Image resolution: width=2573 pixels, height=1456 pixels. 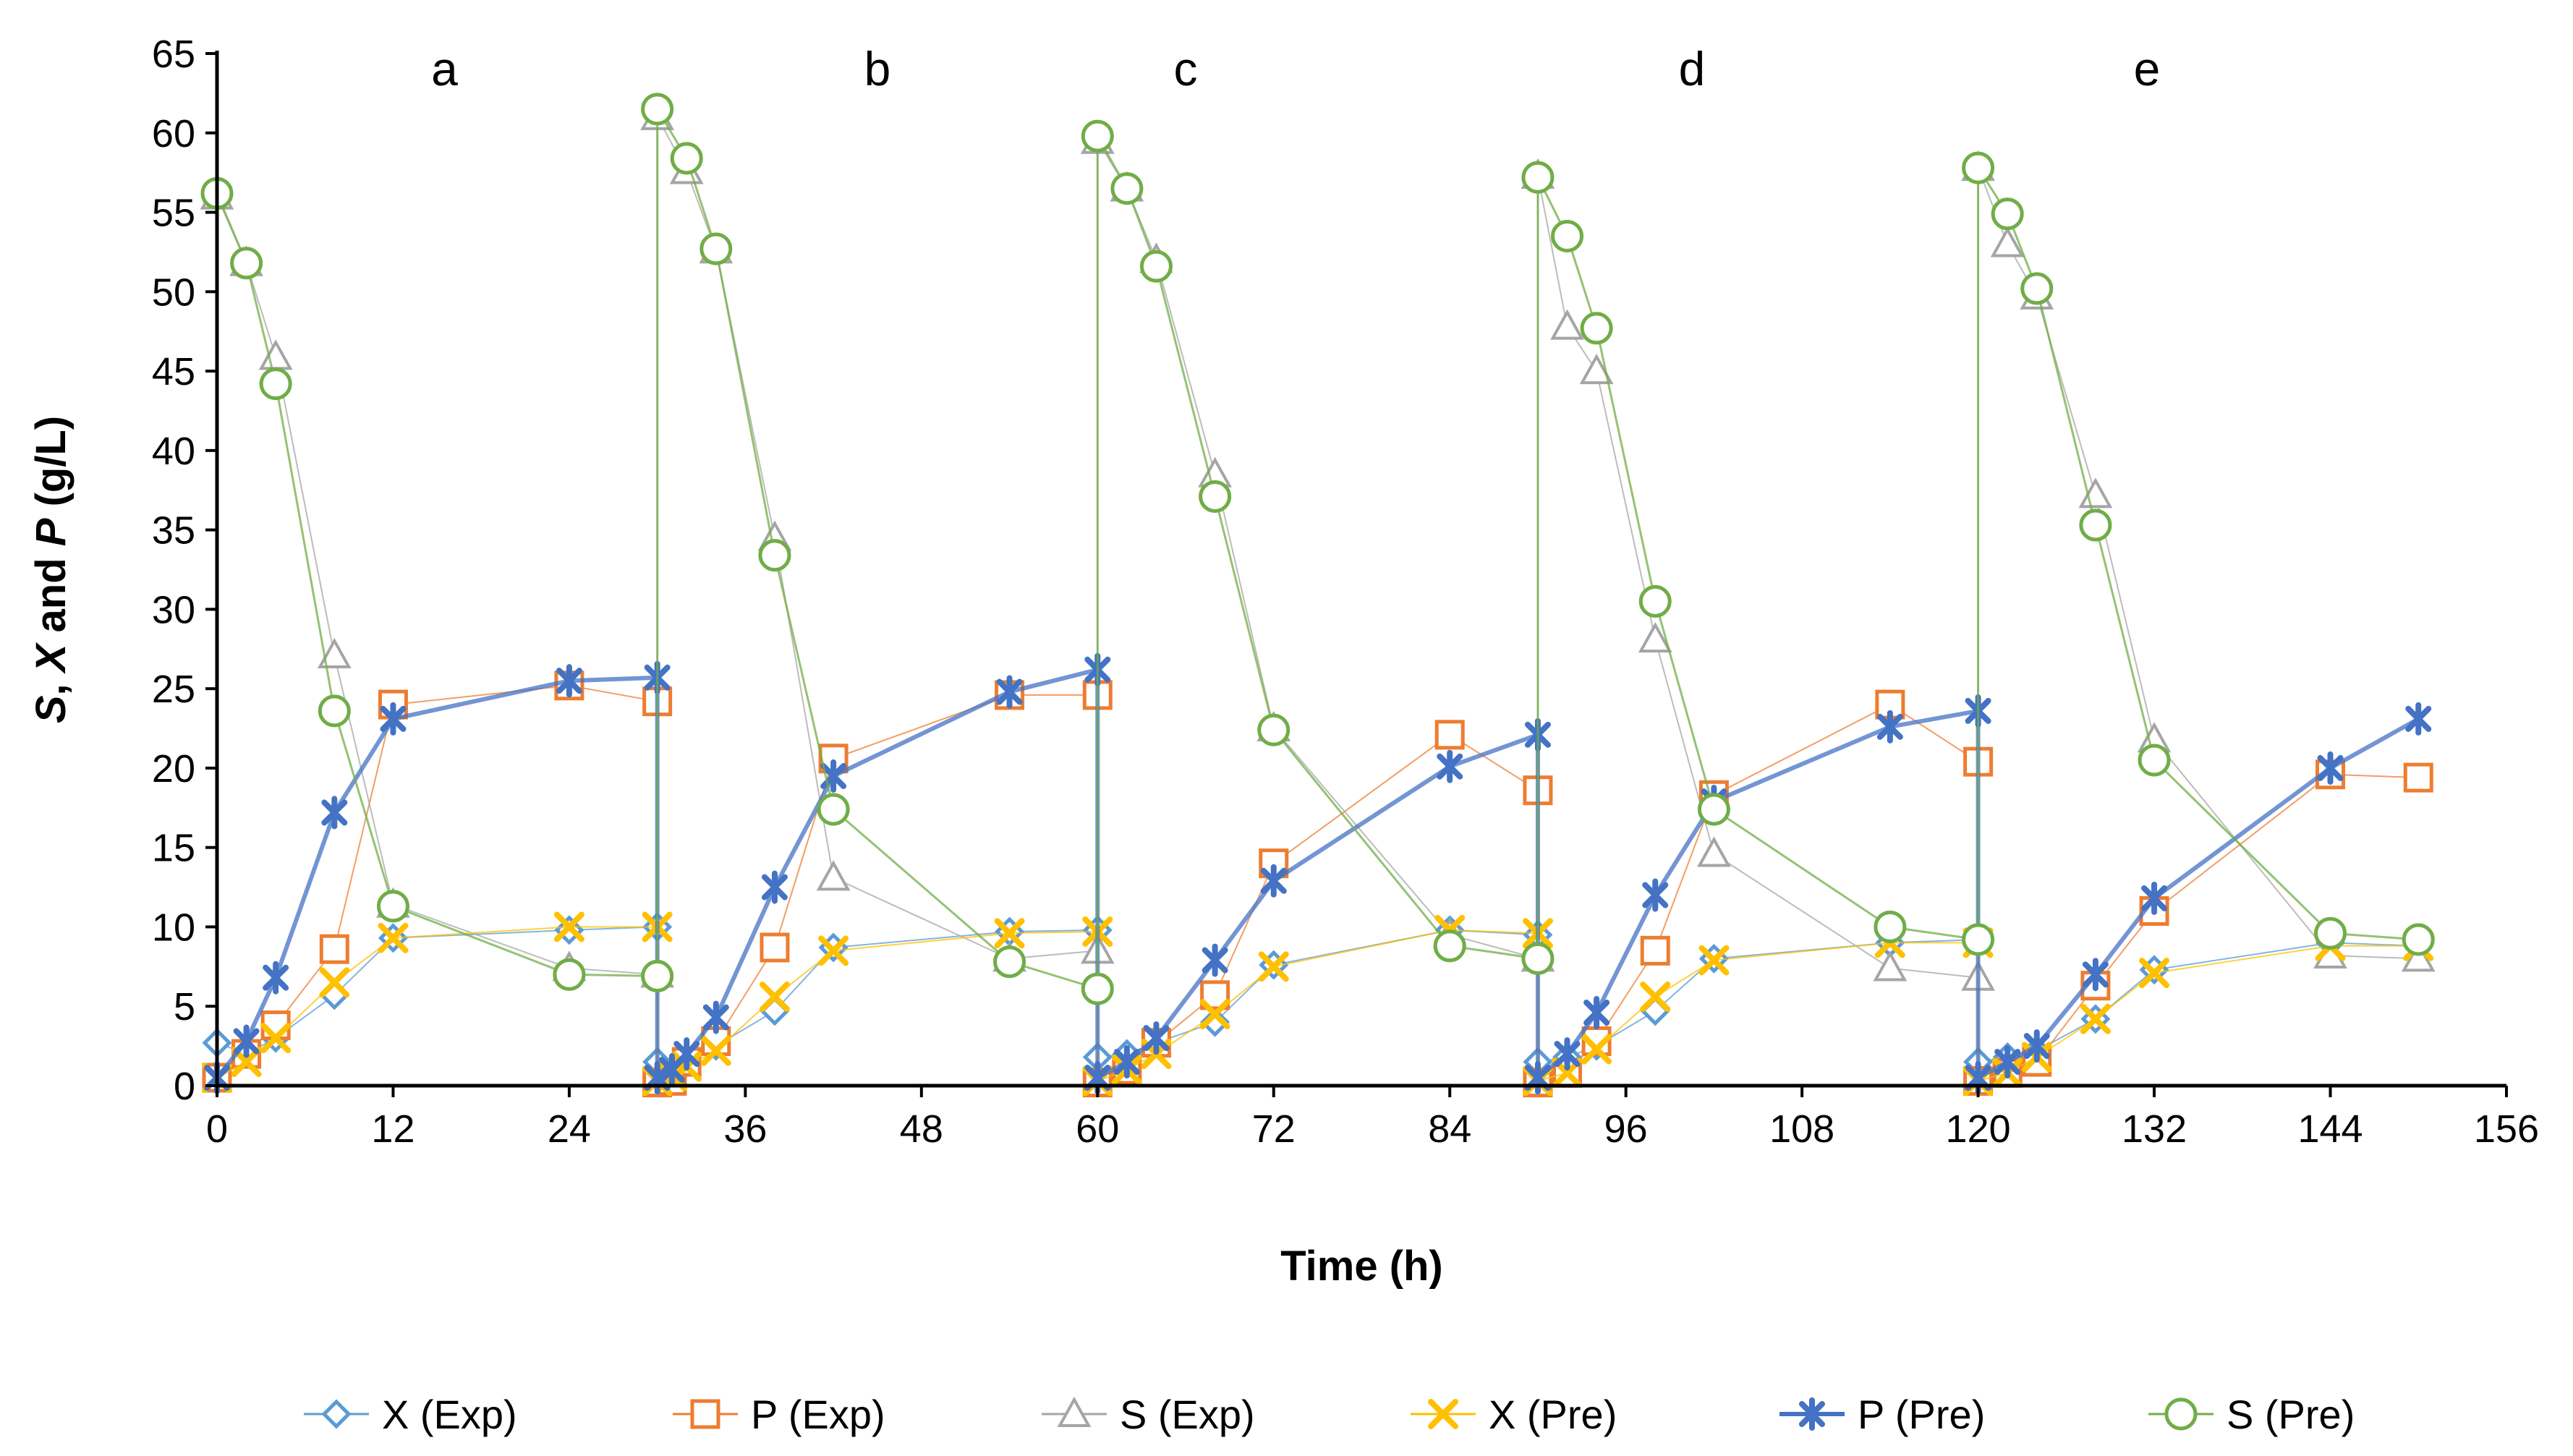 What do you see at coordinates (878, 68) in the screenshot?
I see `panel-label-b: b` at bounding box center [878, 68].